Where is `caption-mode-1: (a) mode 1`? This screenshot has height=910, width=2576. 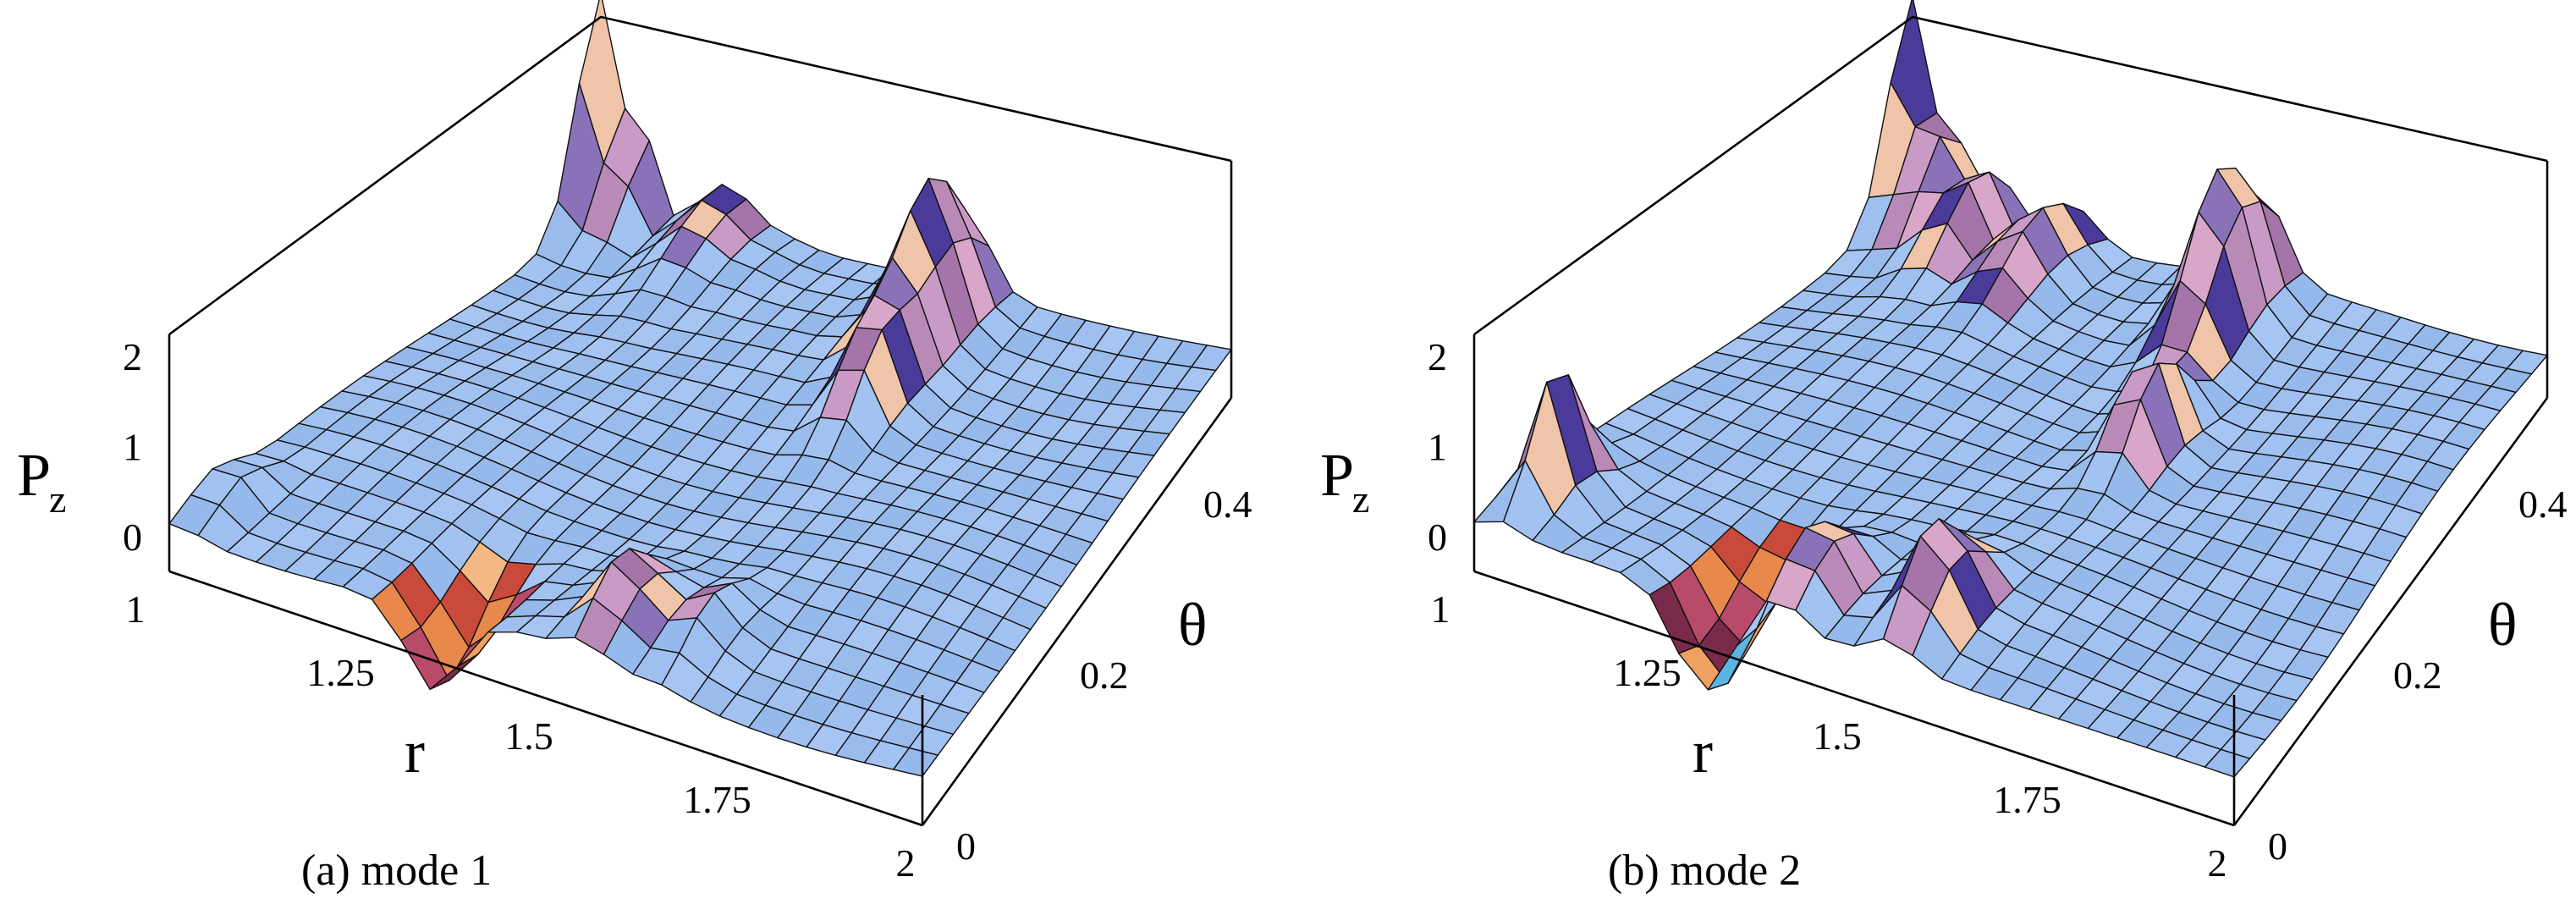 caption-mode-1: (a) mode 1 is located at coordinates (396, 871).